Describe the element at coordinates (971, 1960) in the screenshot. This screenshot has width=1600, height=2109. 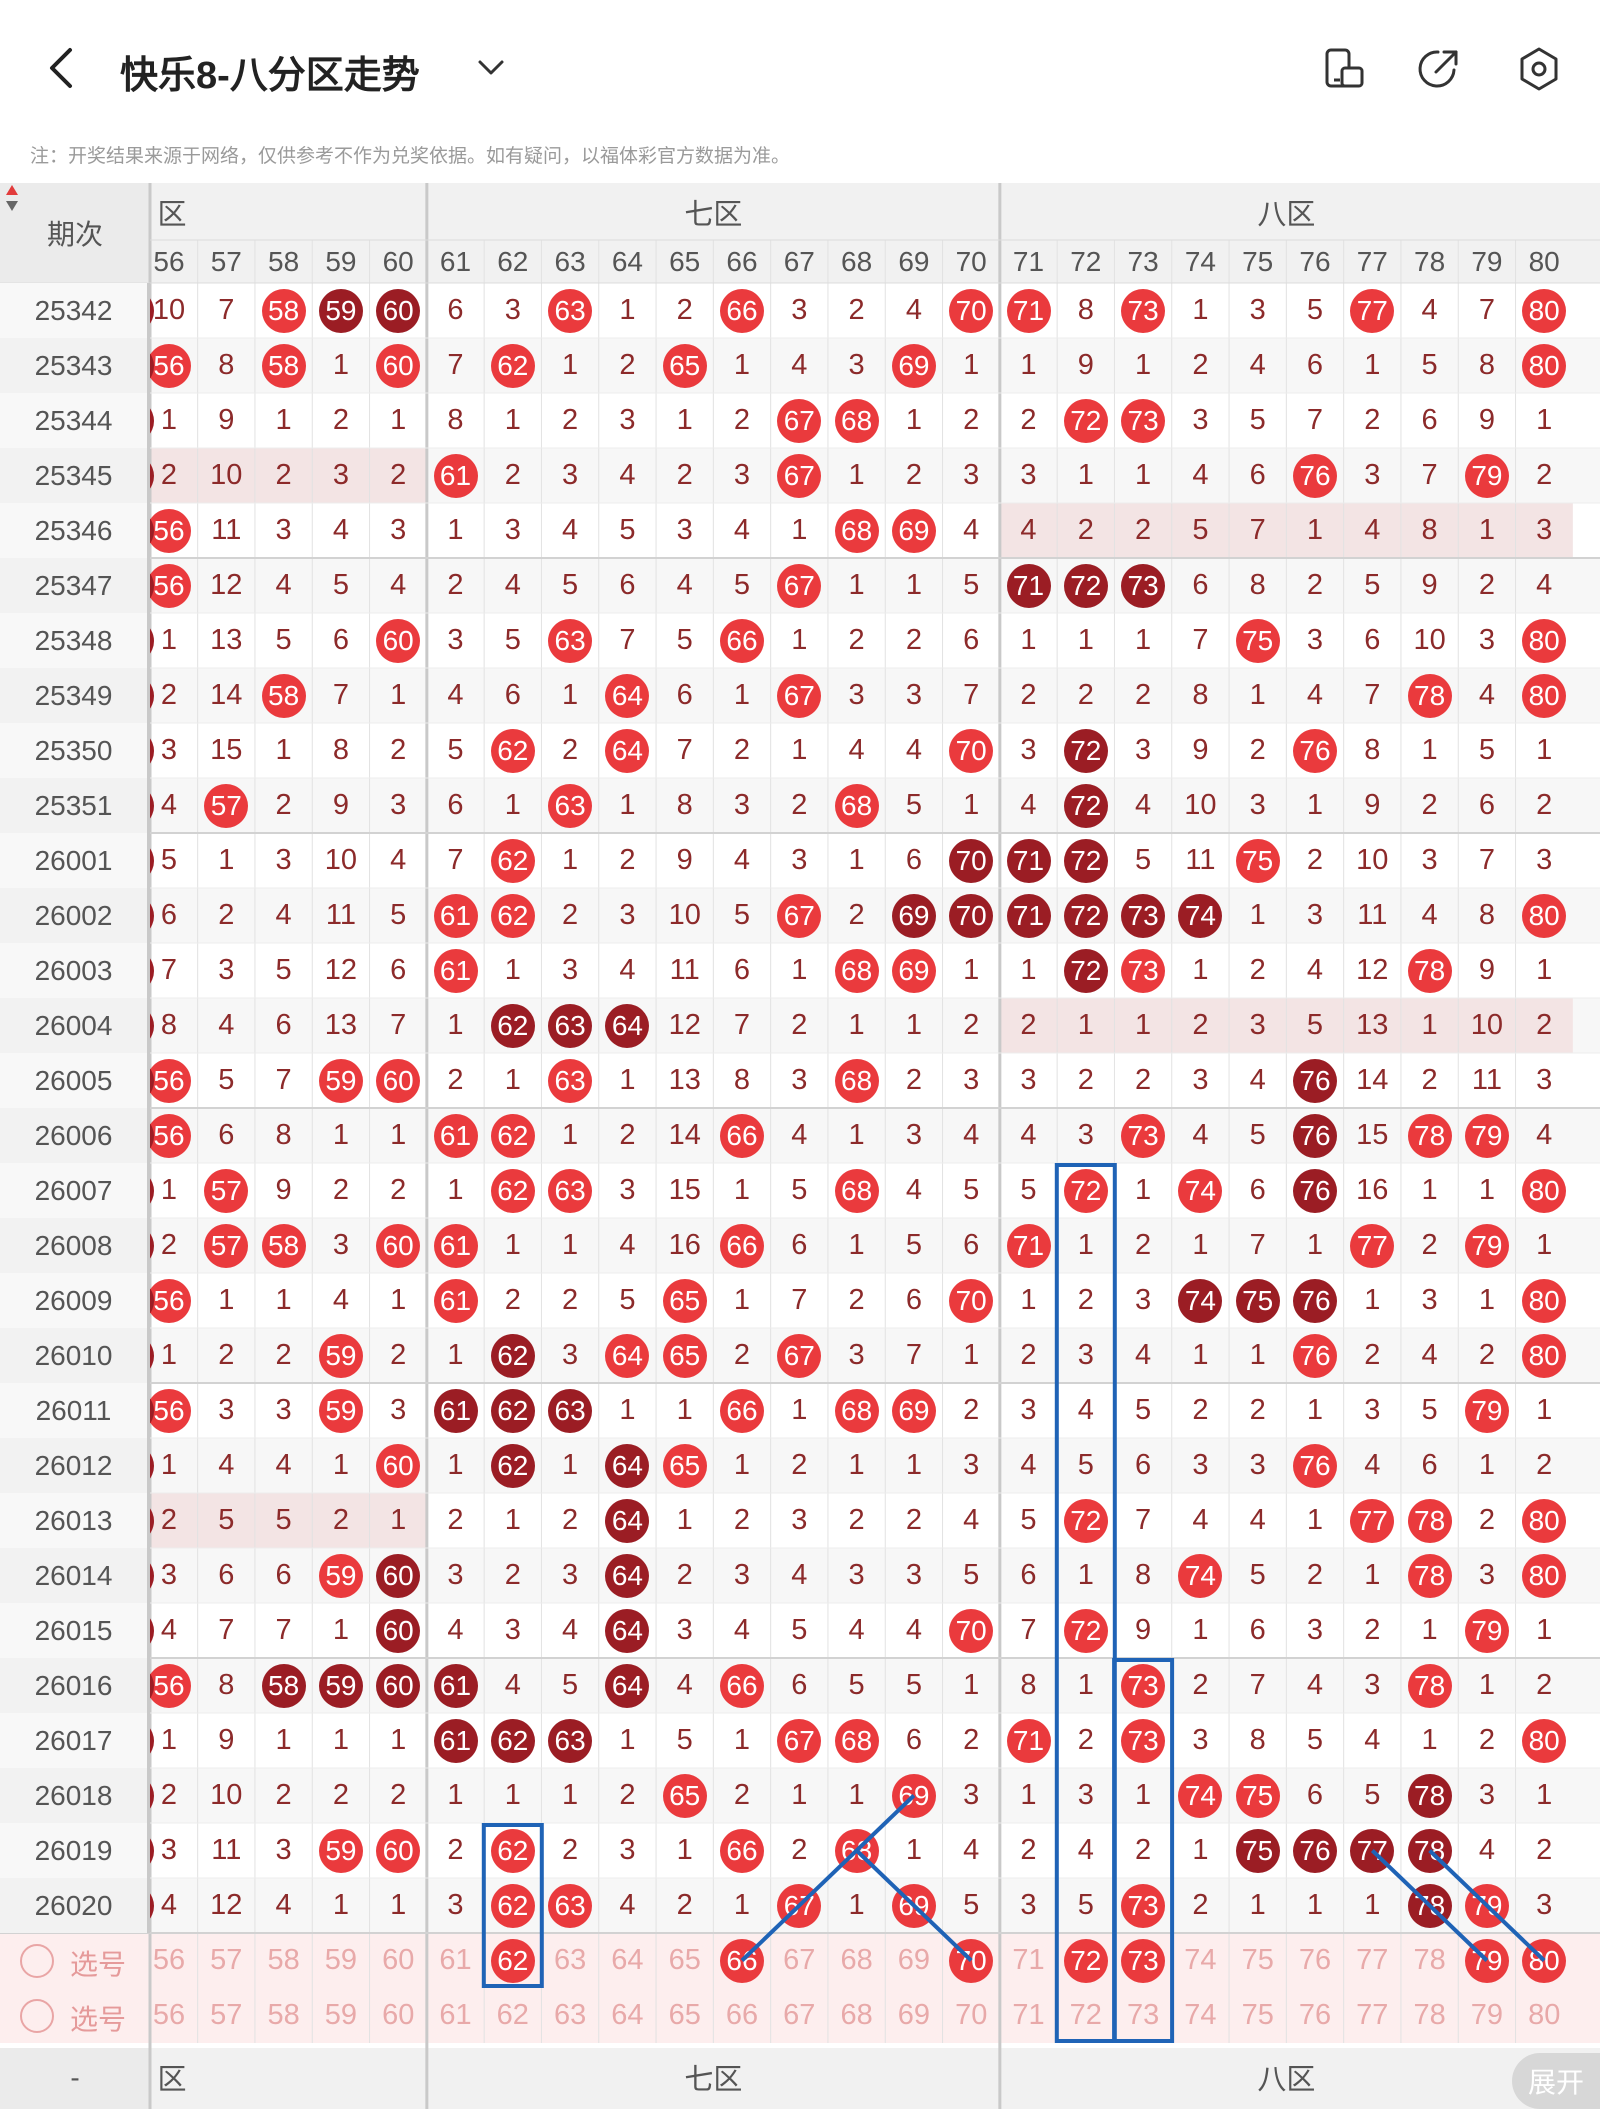
I see `selected-number-ball: 70` at that location.